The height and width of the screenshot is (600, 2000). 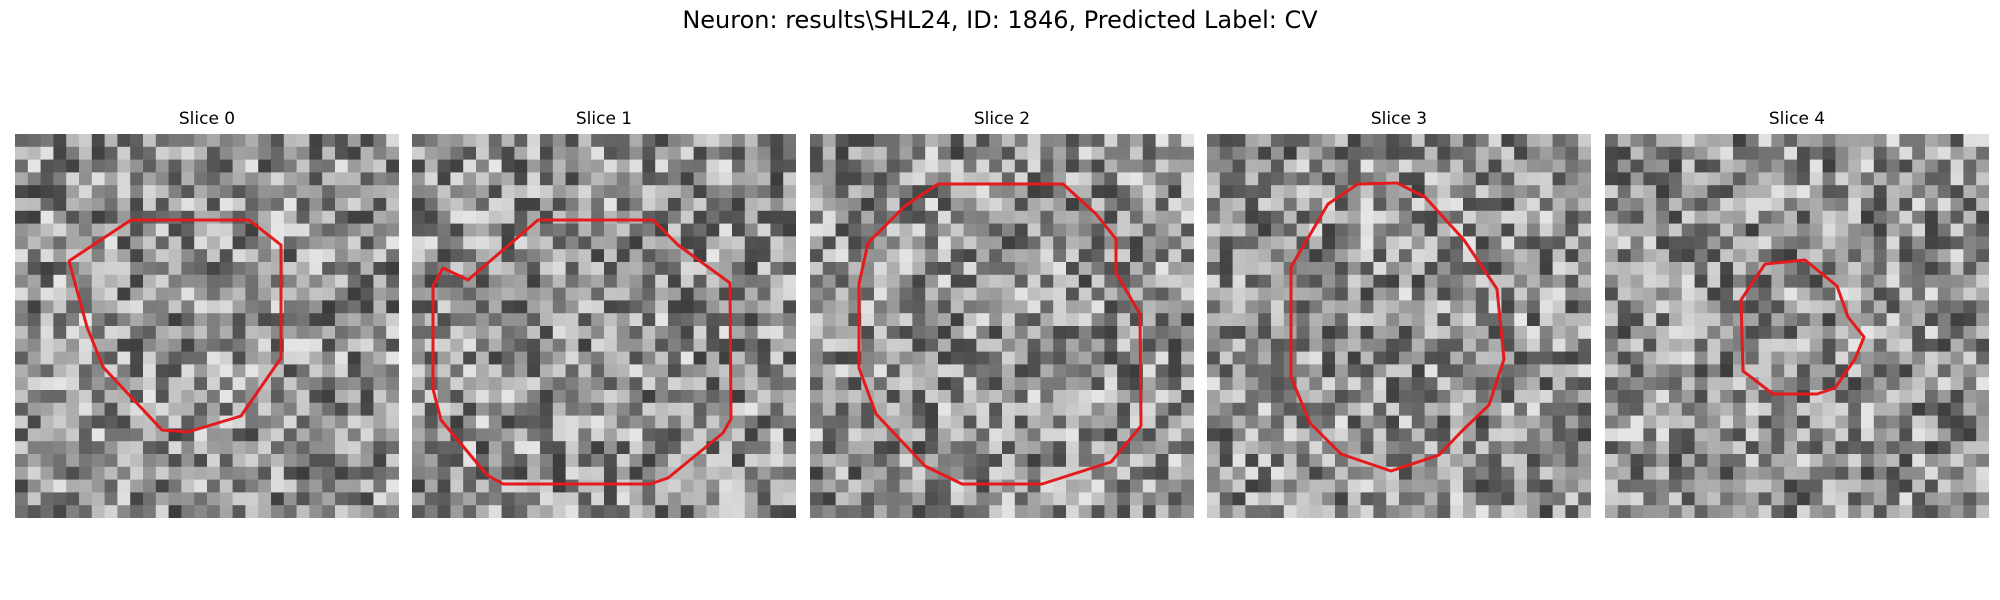 I want to click on slice-panel-1: Slice 1, so click(x=604, y=313).